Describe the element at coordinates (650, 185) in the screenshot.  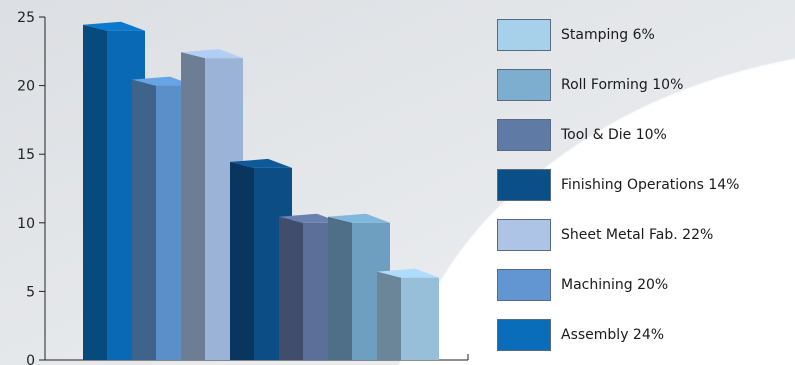
I see `legend-label: Finishing Operations 14%` at that location.